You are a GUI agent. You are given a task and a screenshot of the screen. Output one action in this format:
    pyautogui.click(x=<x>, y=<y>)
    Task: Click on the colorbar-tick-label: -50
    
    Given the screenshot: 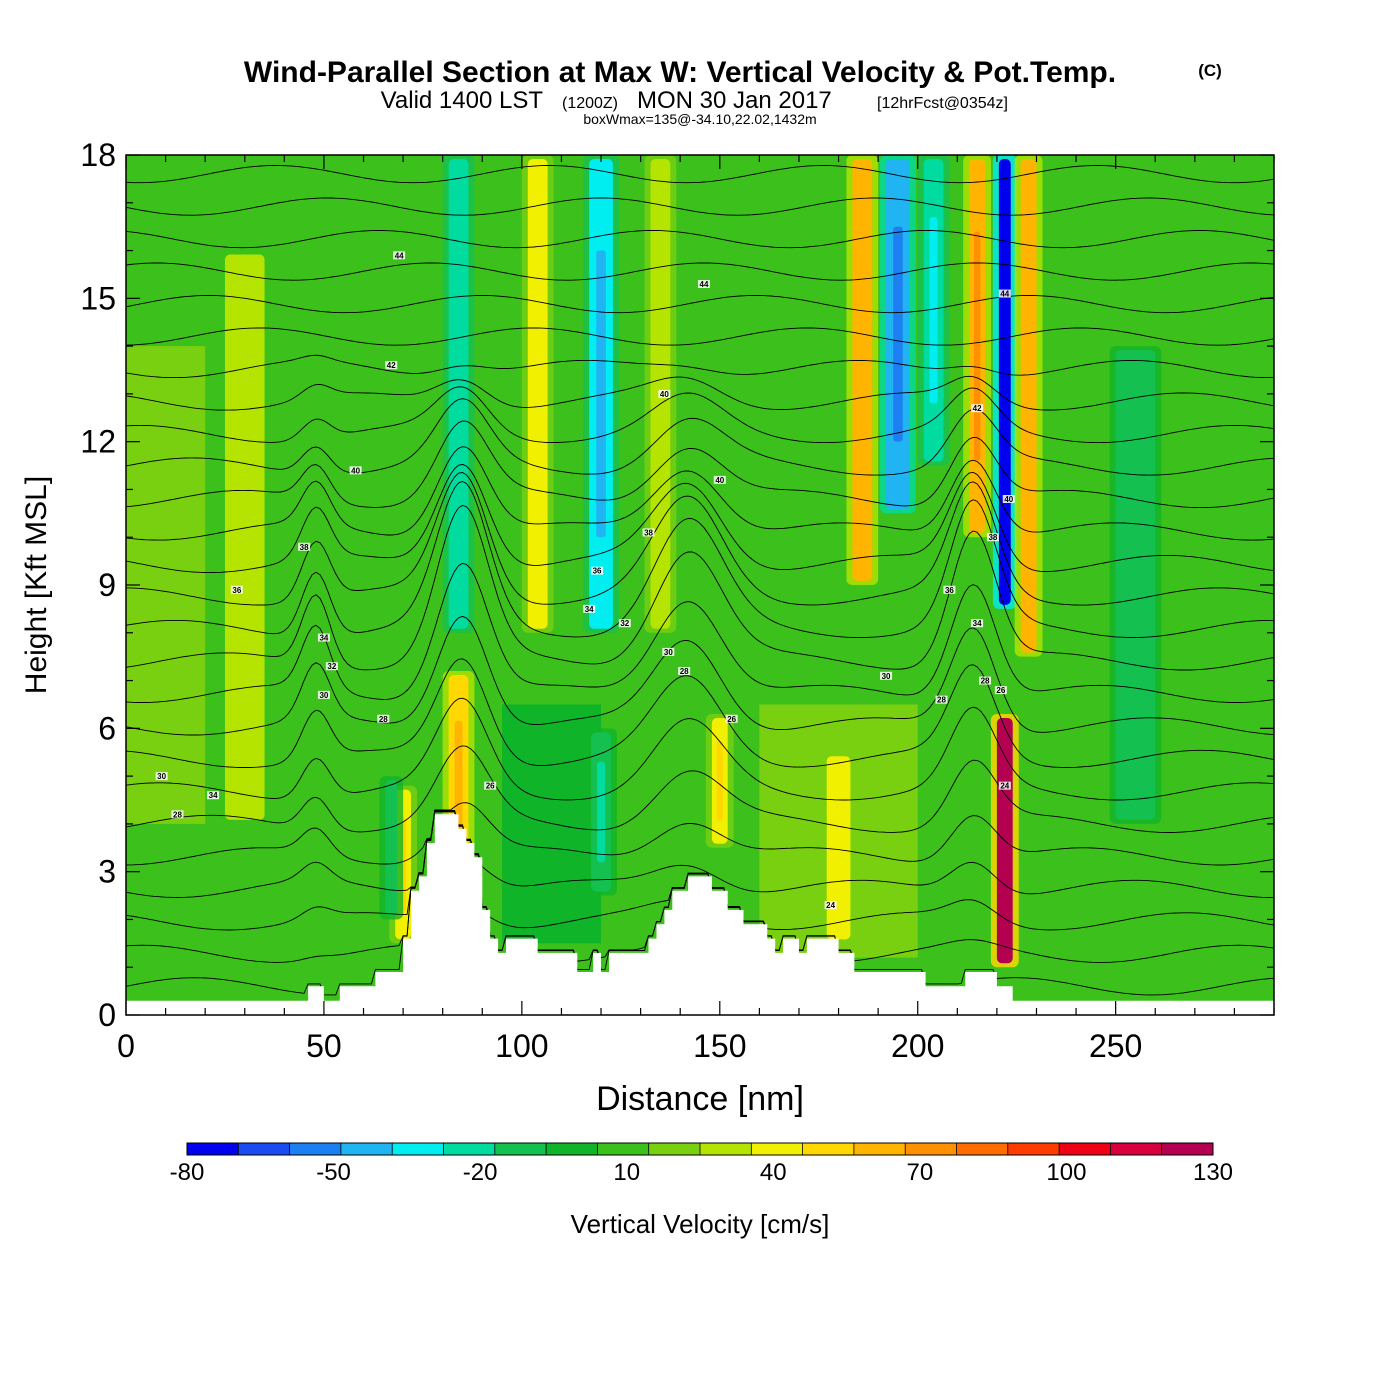 What is the action you would take?
    pyautogui.click(x=333, y=1172)
    